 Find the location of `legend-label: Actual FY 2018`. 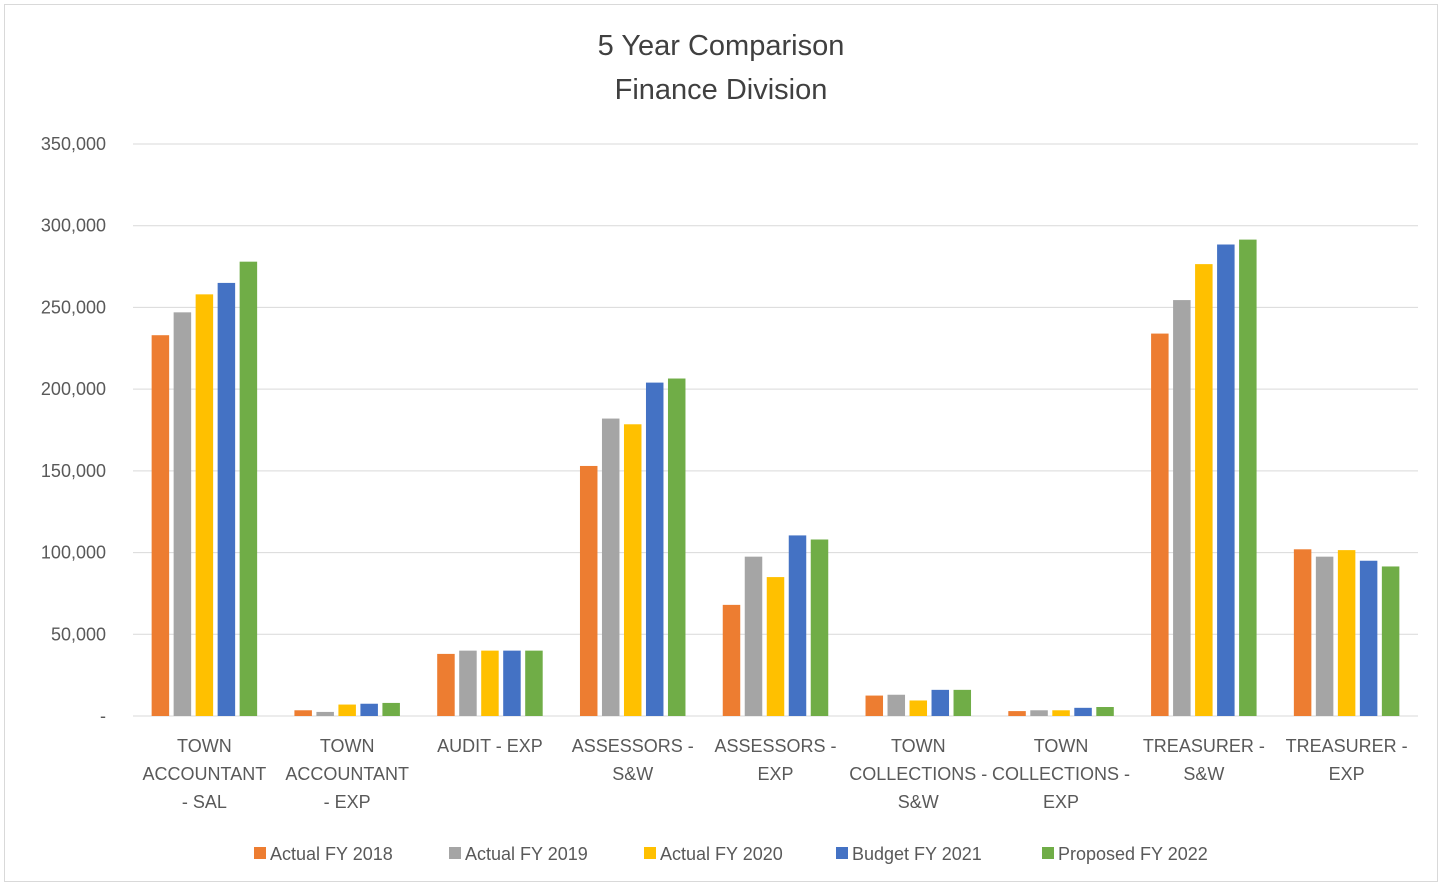

legend-label: Actual FY 2018 is located at coordinates (331, 854).